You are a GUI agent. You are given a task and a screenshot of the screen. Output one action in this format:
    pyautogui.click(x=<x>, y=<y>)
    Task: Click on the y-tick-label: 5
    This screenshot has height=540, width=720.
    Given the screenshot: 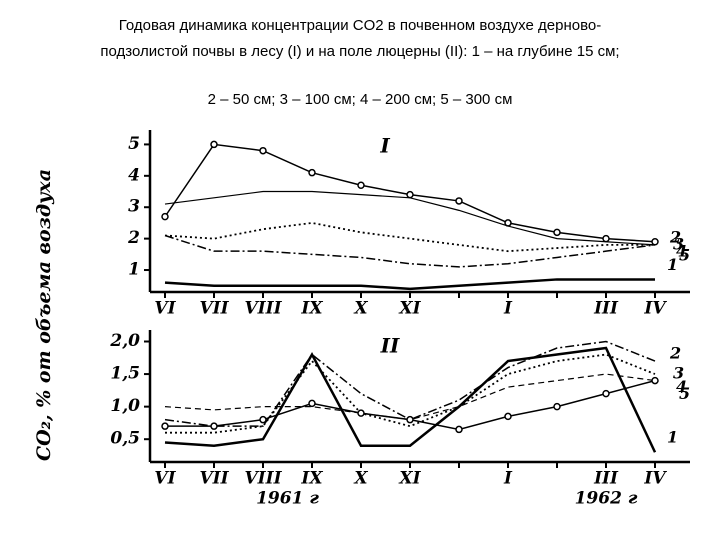 What is the action you would take?
    pyautogui.click(x=134, y=144)
    